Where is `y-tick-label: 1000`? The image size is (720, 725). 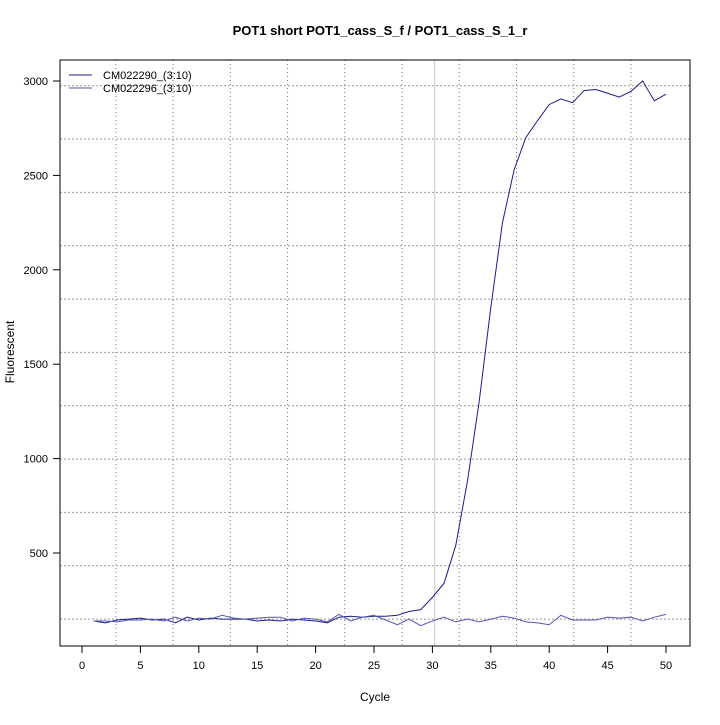
y-tick-label: 1000 is located at coordinates (36, 460).